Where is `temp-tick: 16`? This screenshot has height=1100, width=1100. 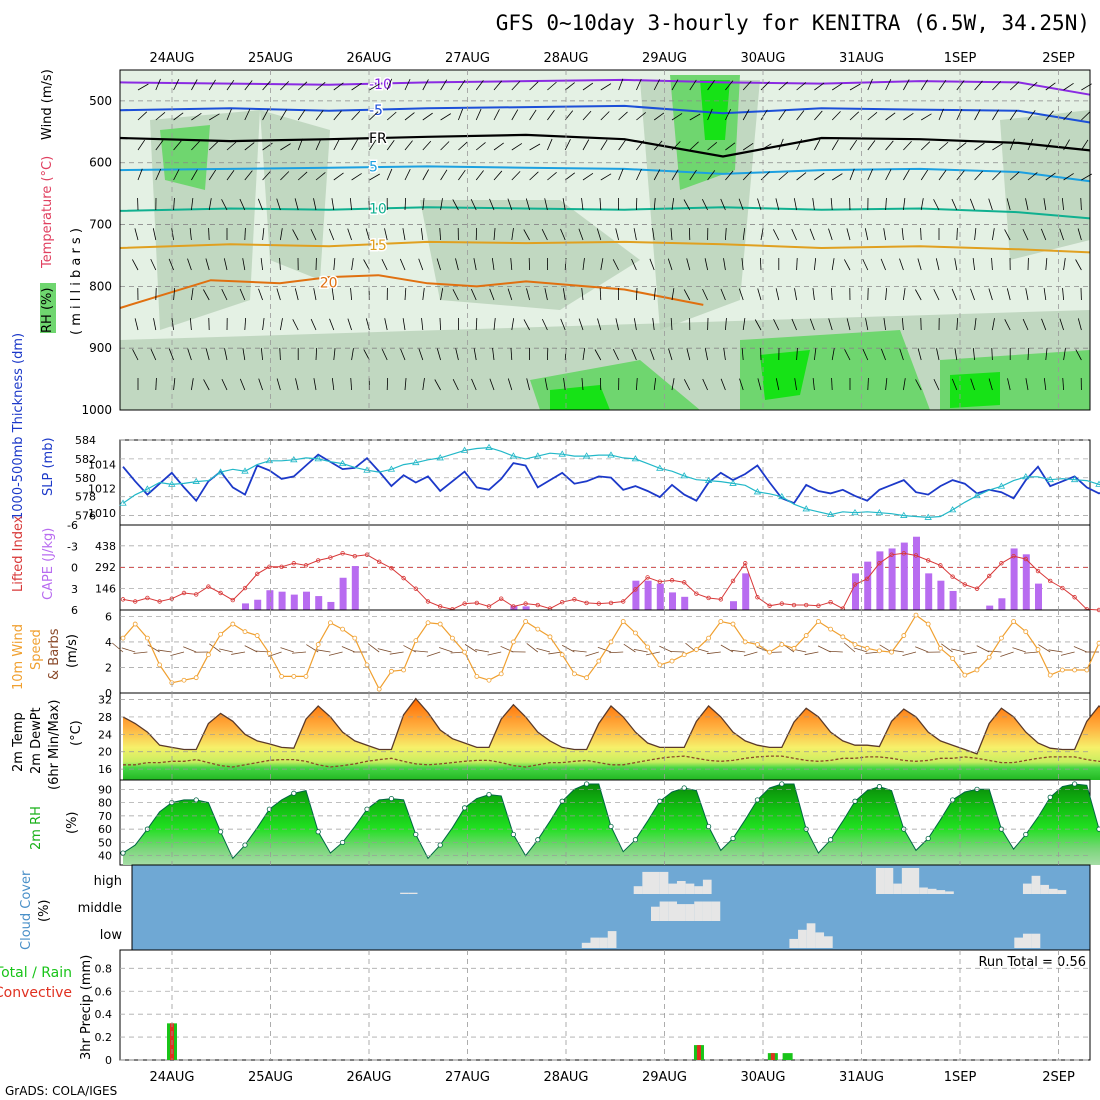 temp-tick: 16 is located at coordinates (105, 769).